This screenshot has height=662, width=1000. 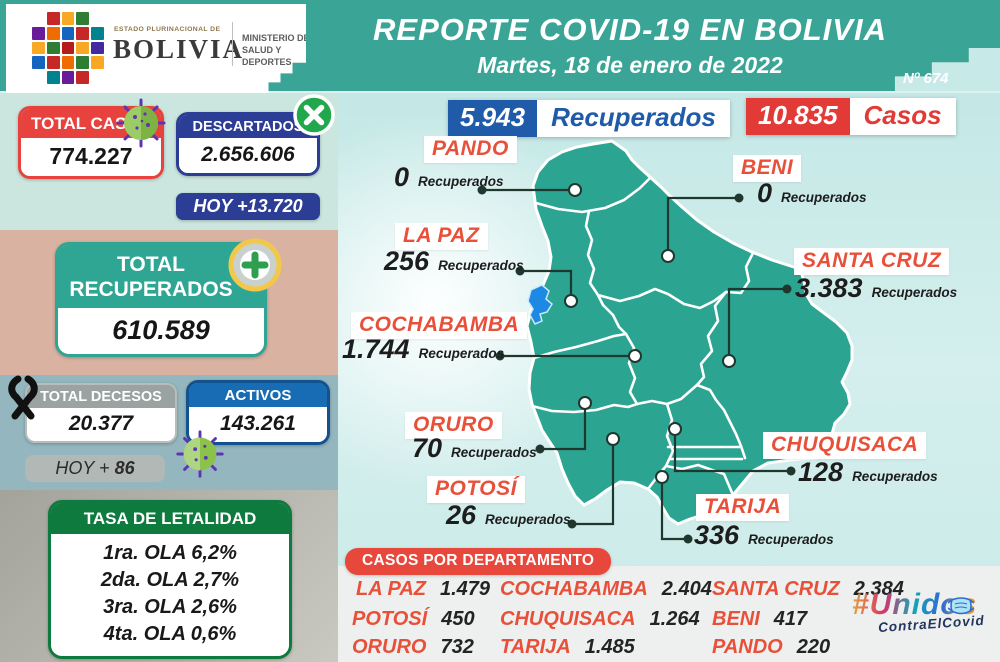 What do you see at coordinates (736, 619) in the screenshot?
I see `footer-name: BENI` at bounding box center [736, 619].